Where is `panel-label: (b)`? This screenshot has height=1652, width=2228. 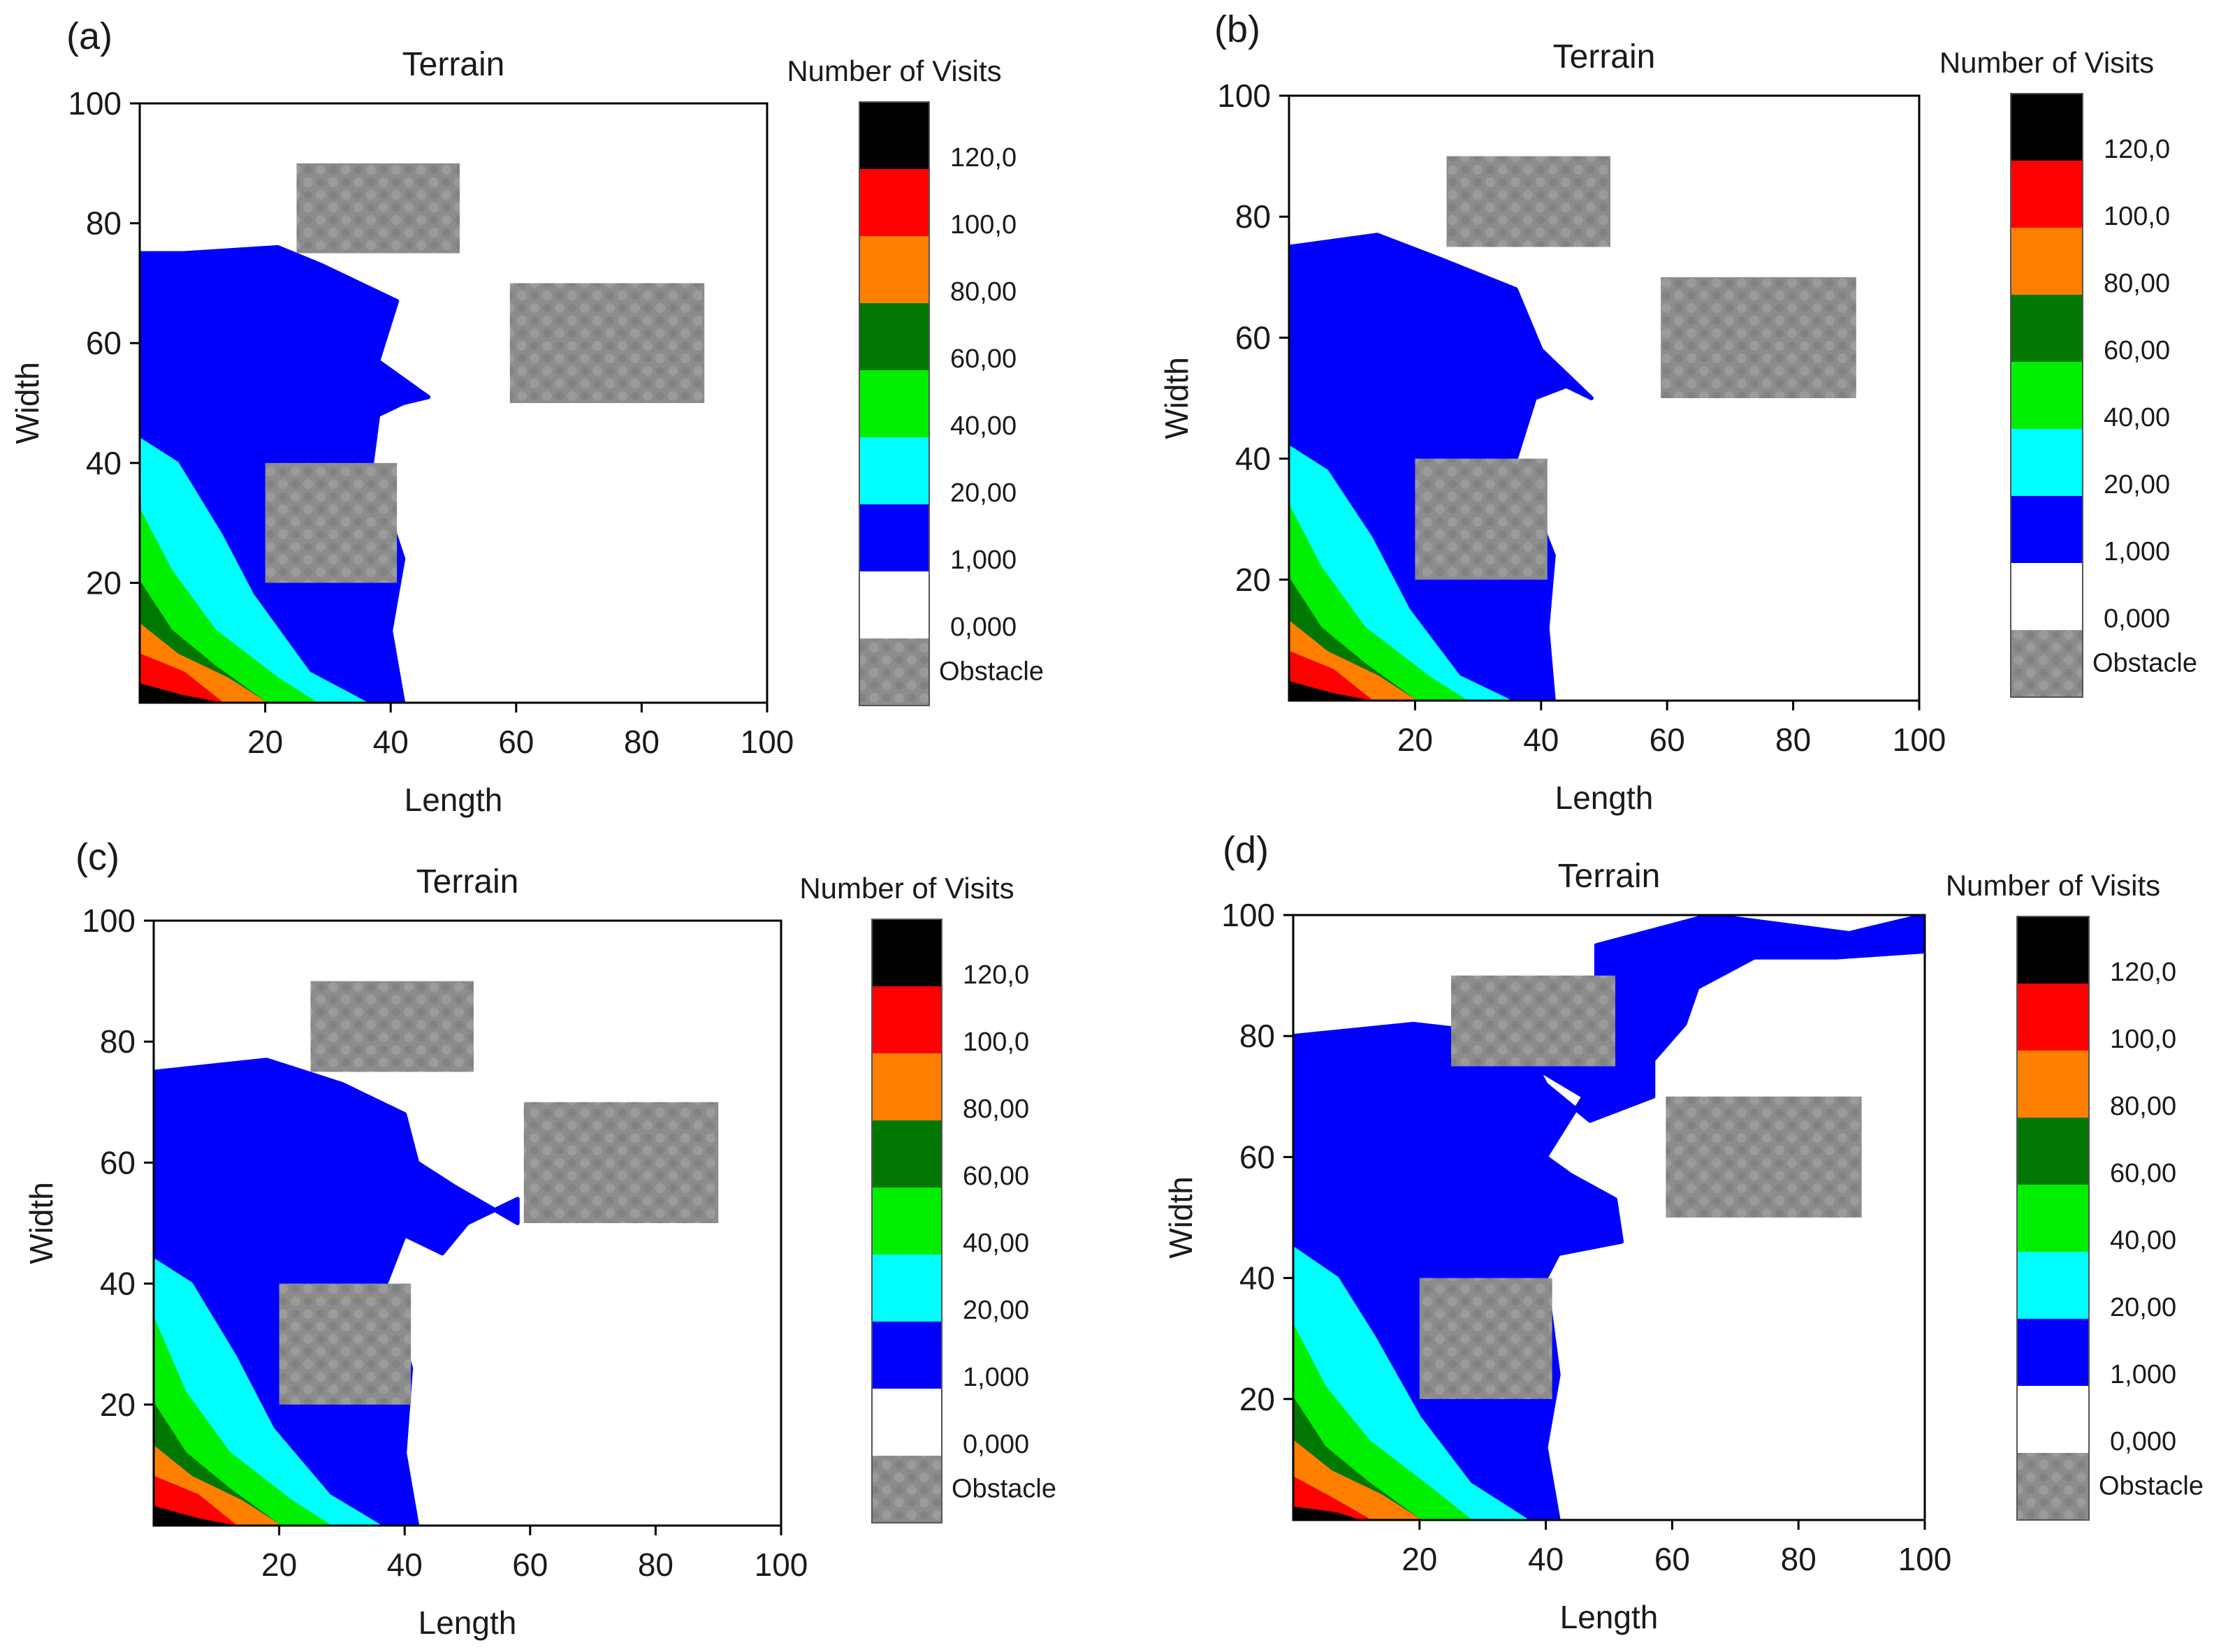
panel-label: (b) is located at coordinates (1237, 29).